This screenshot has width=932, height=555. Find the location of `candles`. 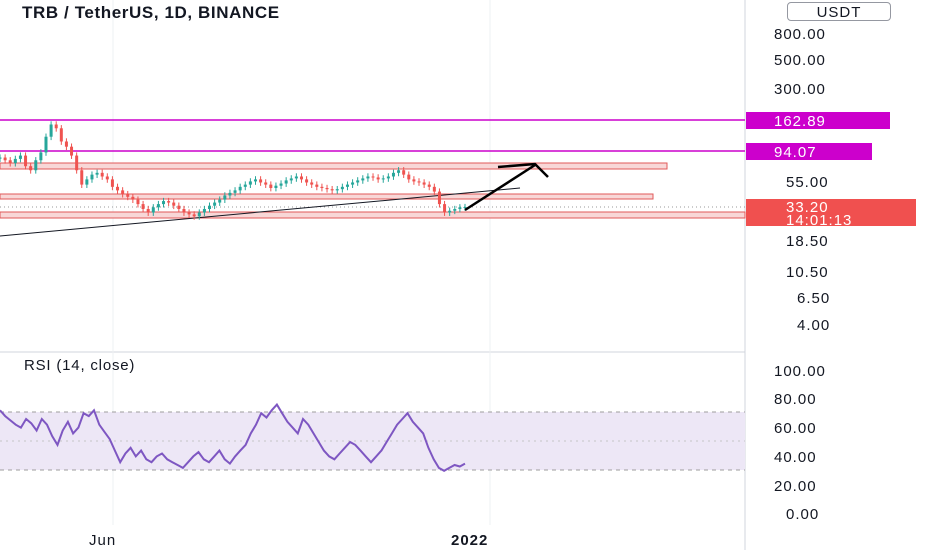

candles is located at coordinates (233, 170).